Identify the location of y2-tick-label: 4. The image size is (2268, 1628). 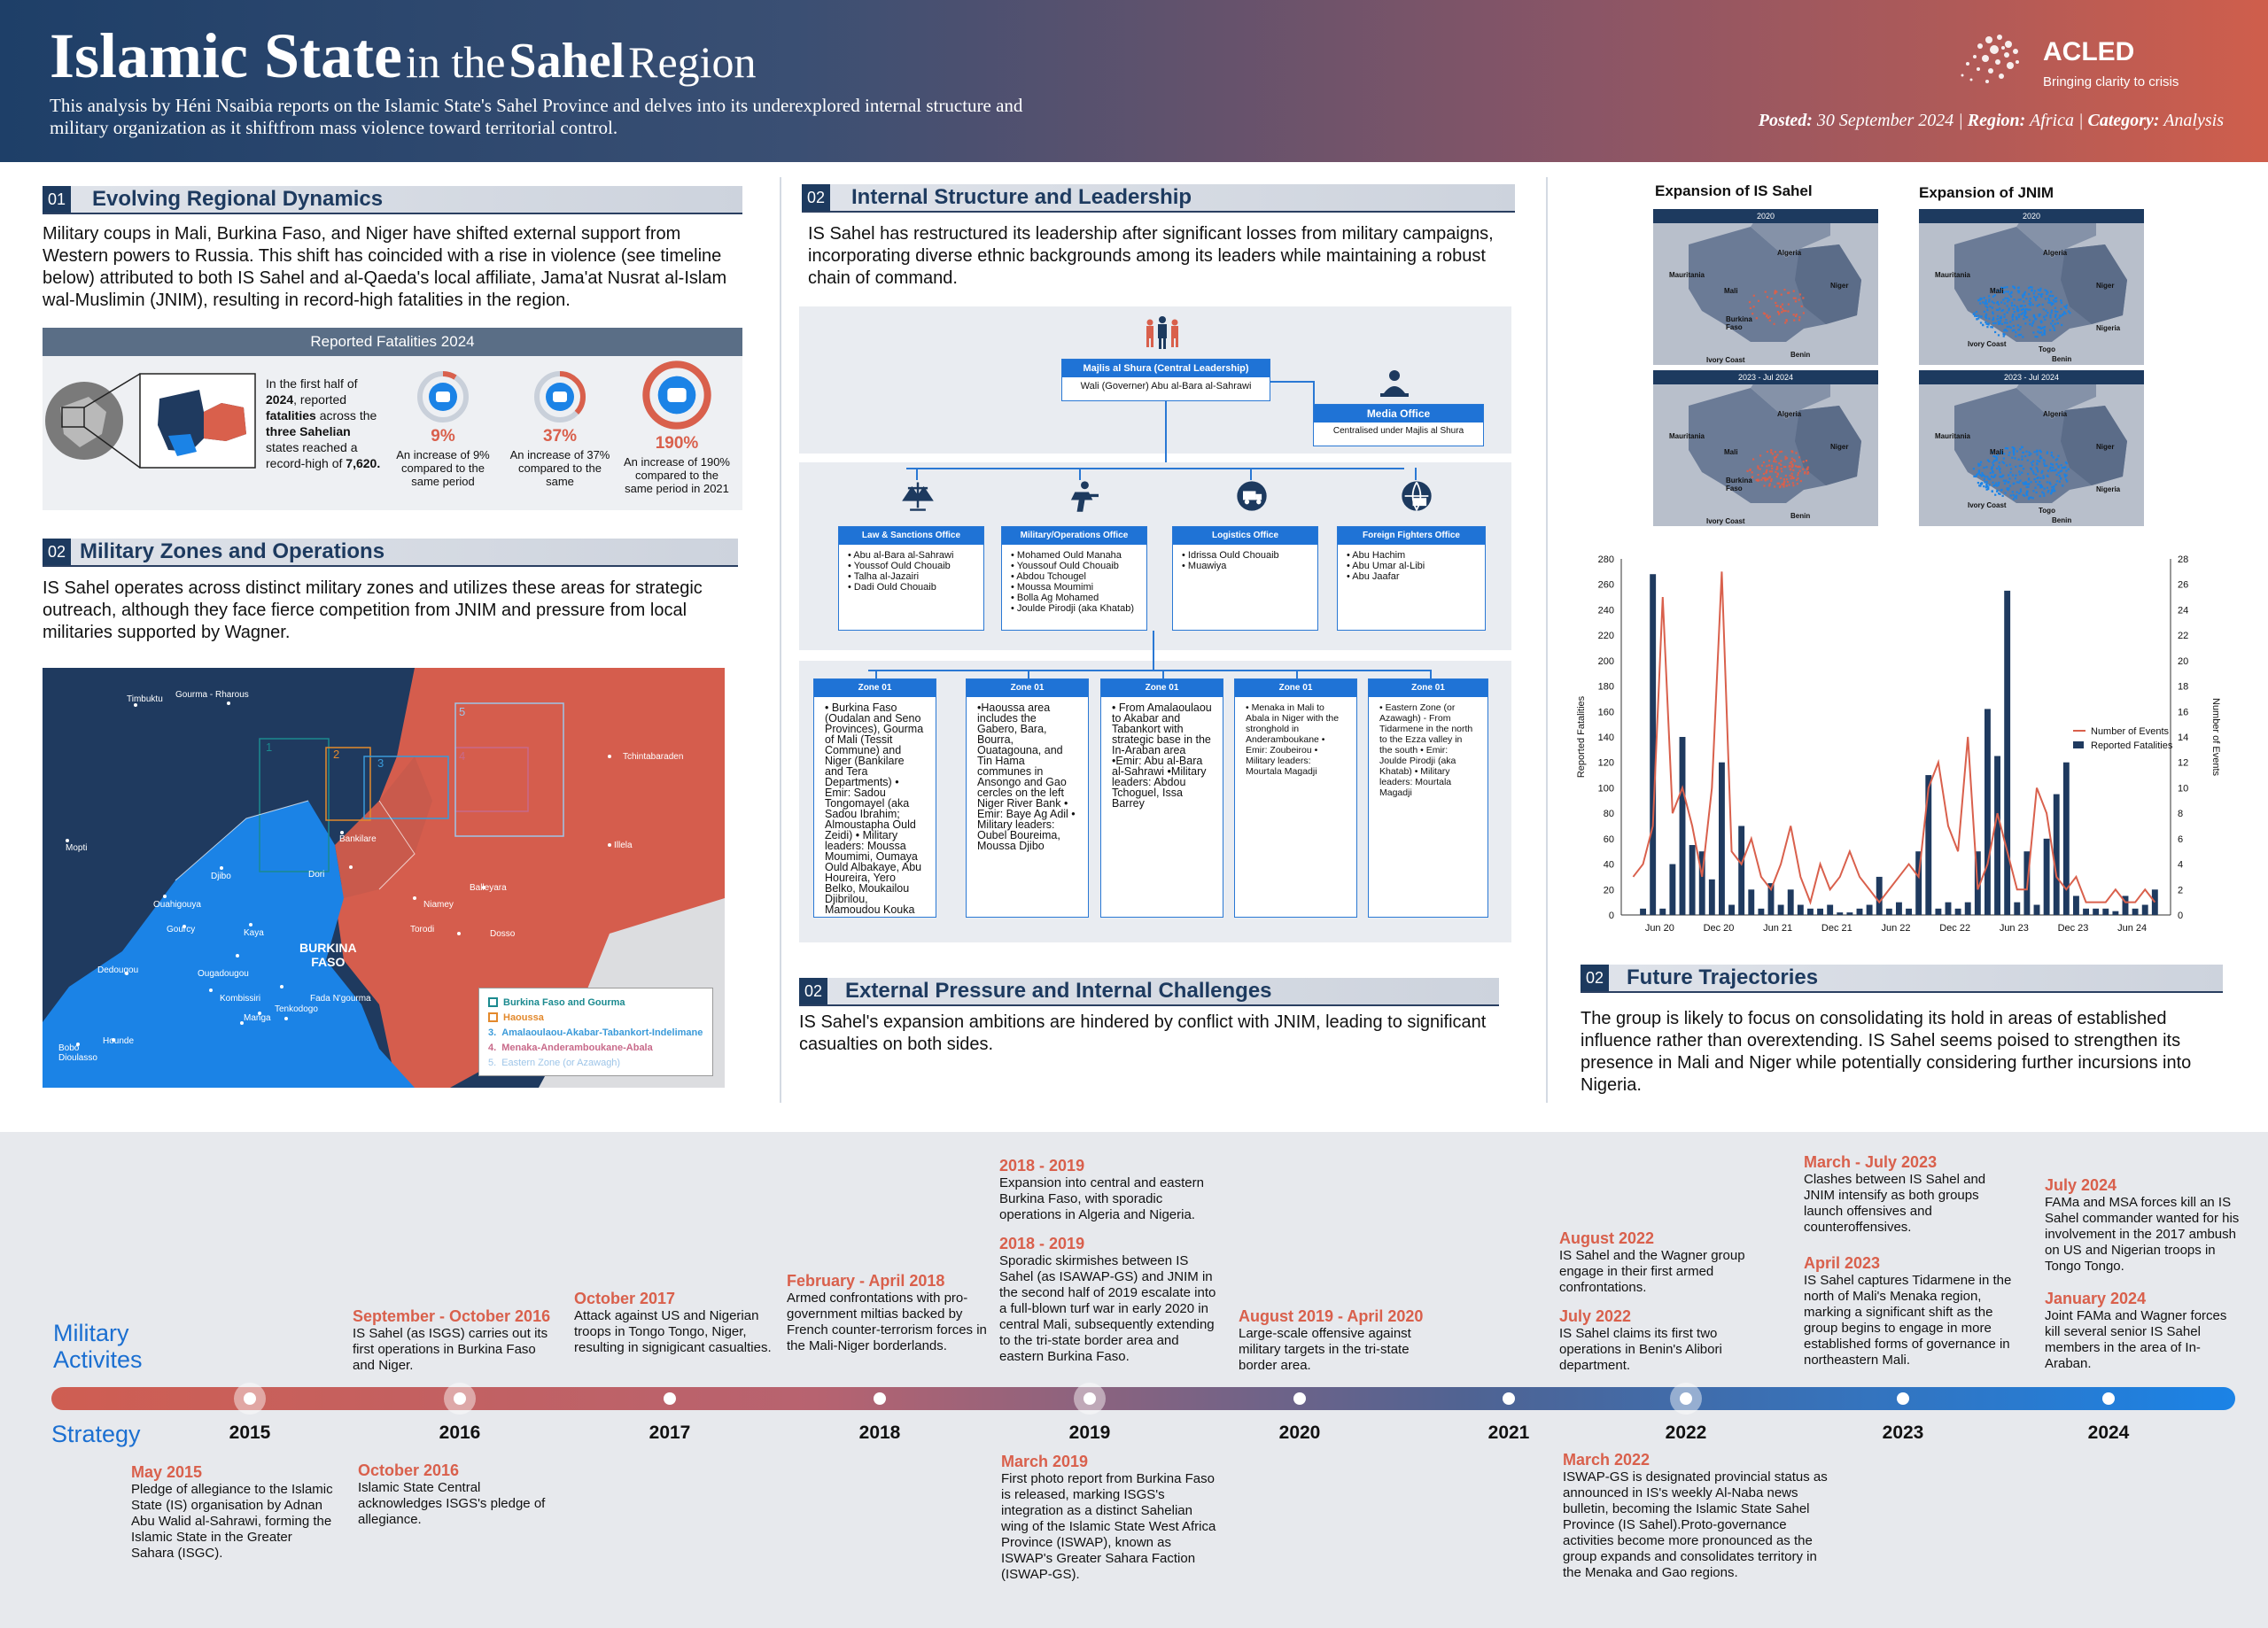
(2180, 866).